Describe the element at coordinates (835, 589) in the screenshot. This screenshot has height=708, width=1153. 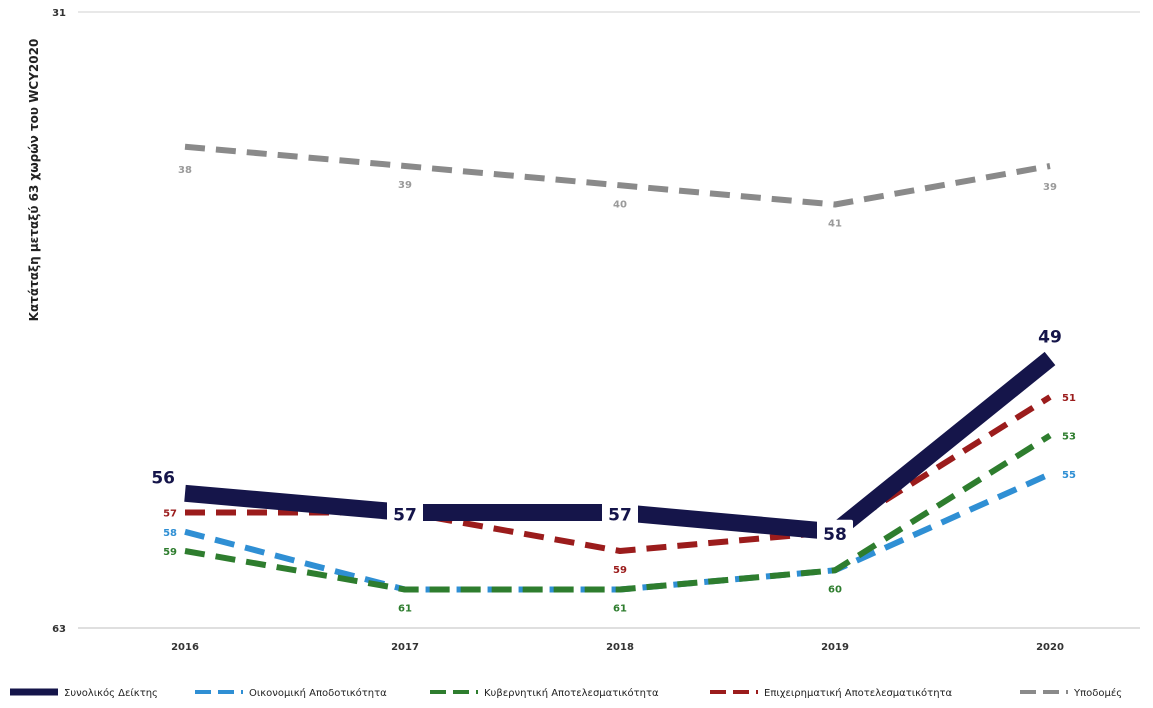
I see `data-label: 60` at that location.